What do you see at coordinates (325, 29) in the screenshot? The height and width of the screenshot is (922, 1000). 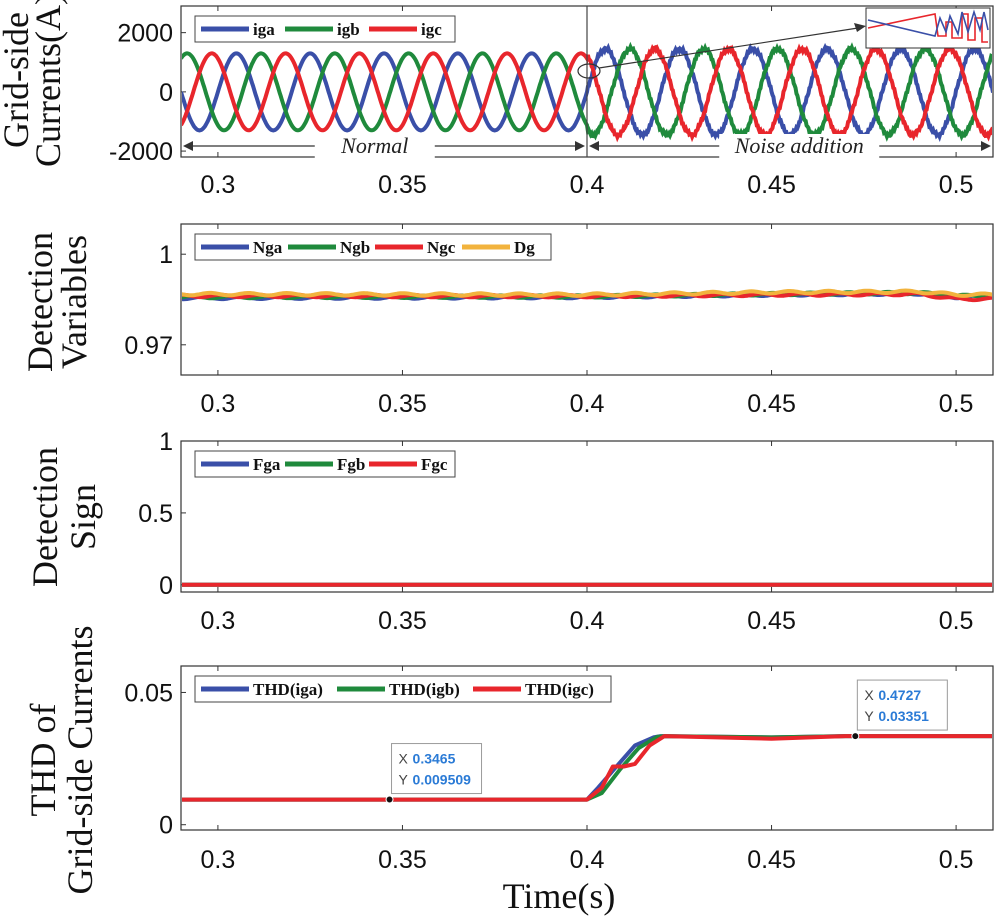 I see `legend: iga igb igc` at bounding box center [325, 29].